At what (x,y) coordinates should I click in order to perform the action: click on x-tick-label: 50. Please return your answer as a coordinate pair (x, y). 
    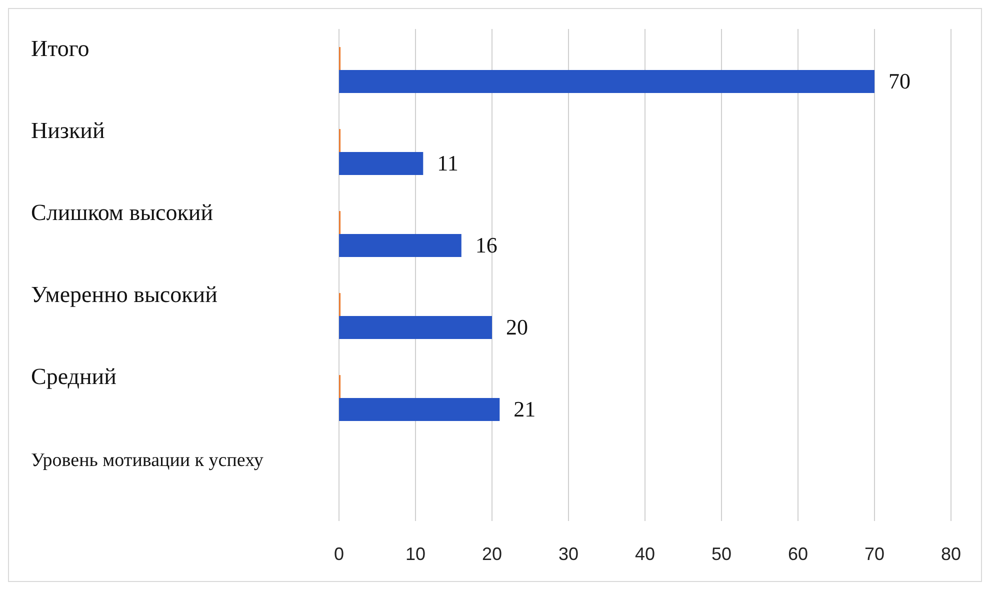
    Looking at the image, I should click on (721, 554).